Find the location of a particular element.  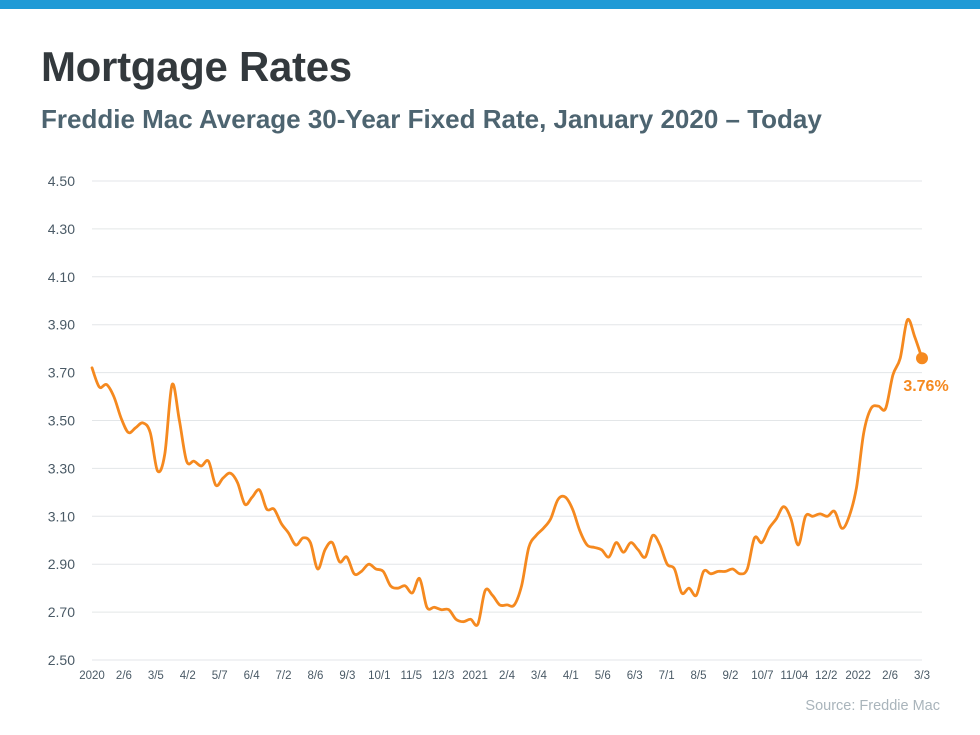

x-tick-label: 4/1 is located at coordinates (571, 676).